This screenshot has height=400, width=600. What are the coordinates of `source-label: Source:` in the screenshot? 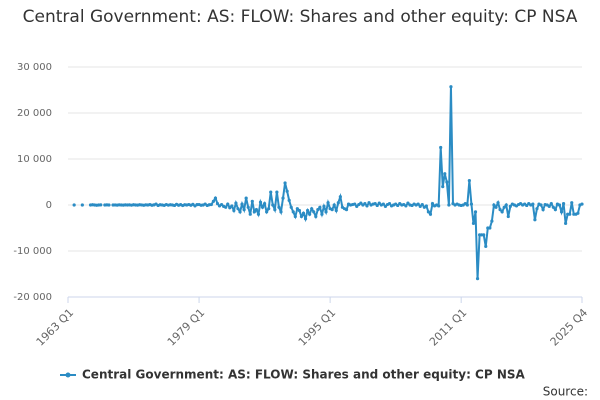 It's located at (565, 392).